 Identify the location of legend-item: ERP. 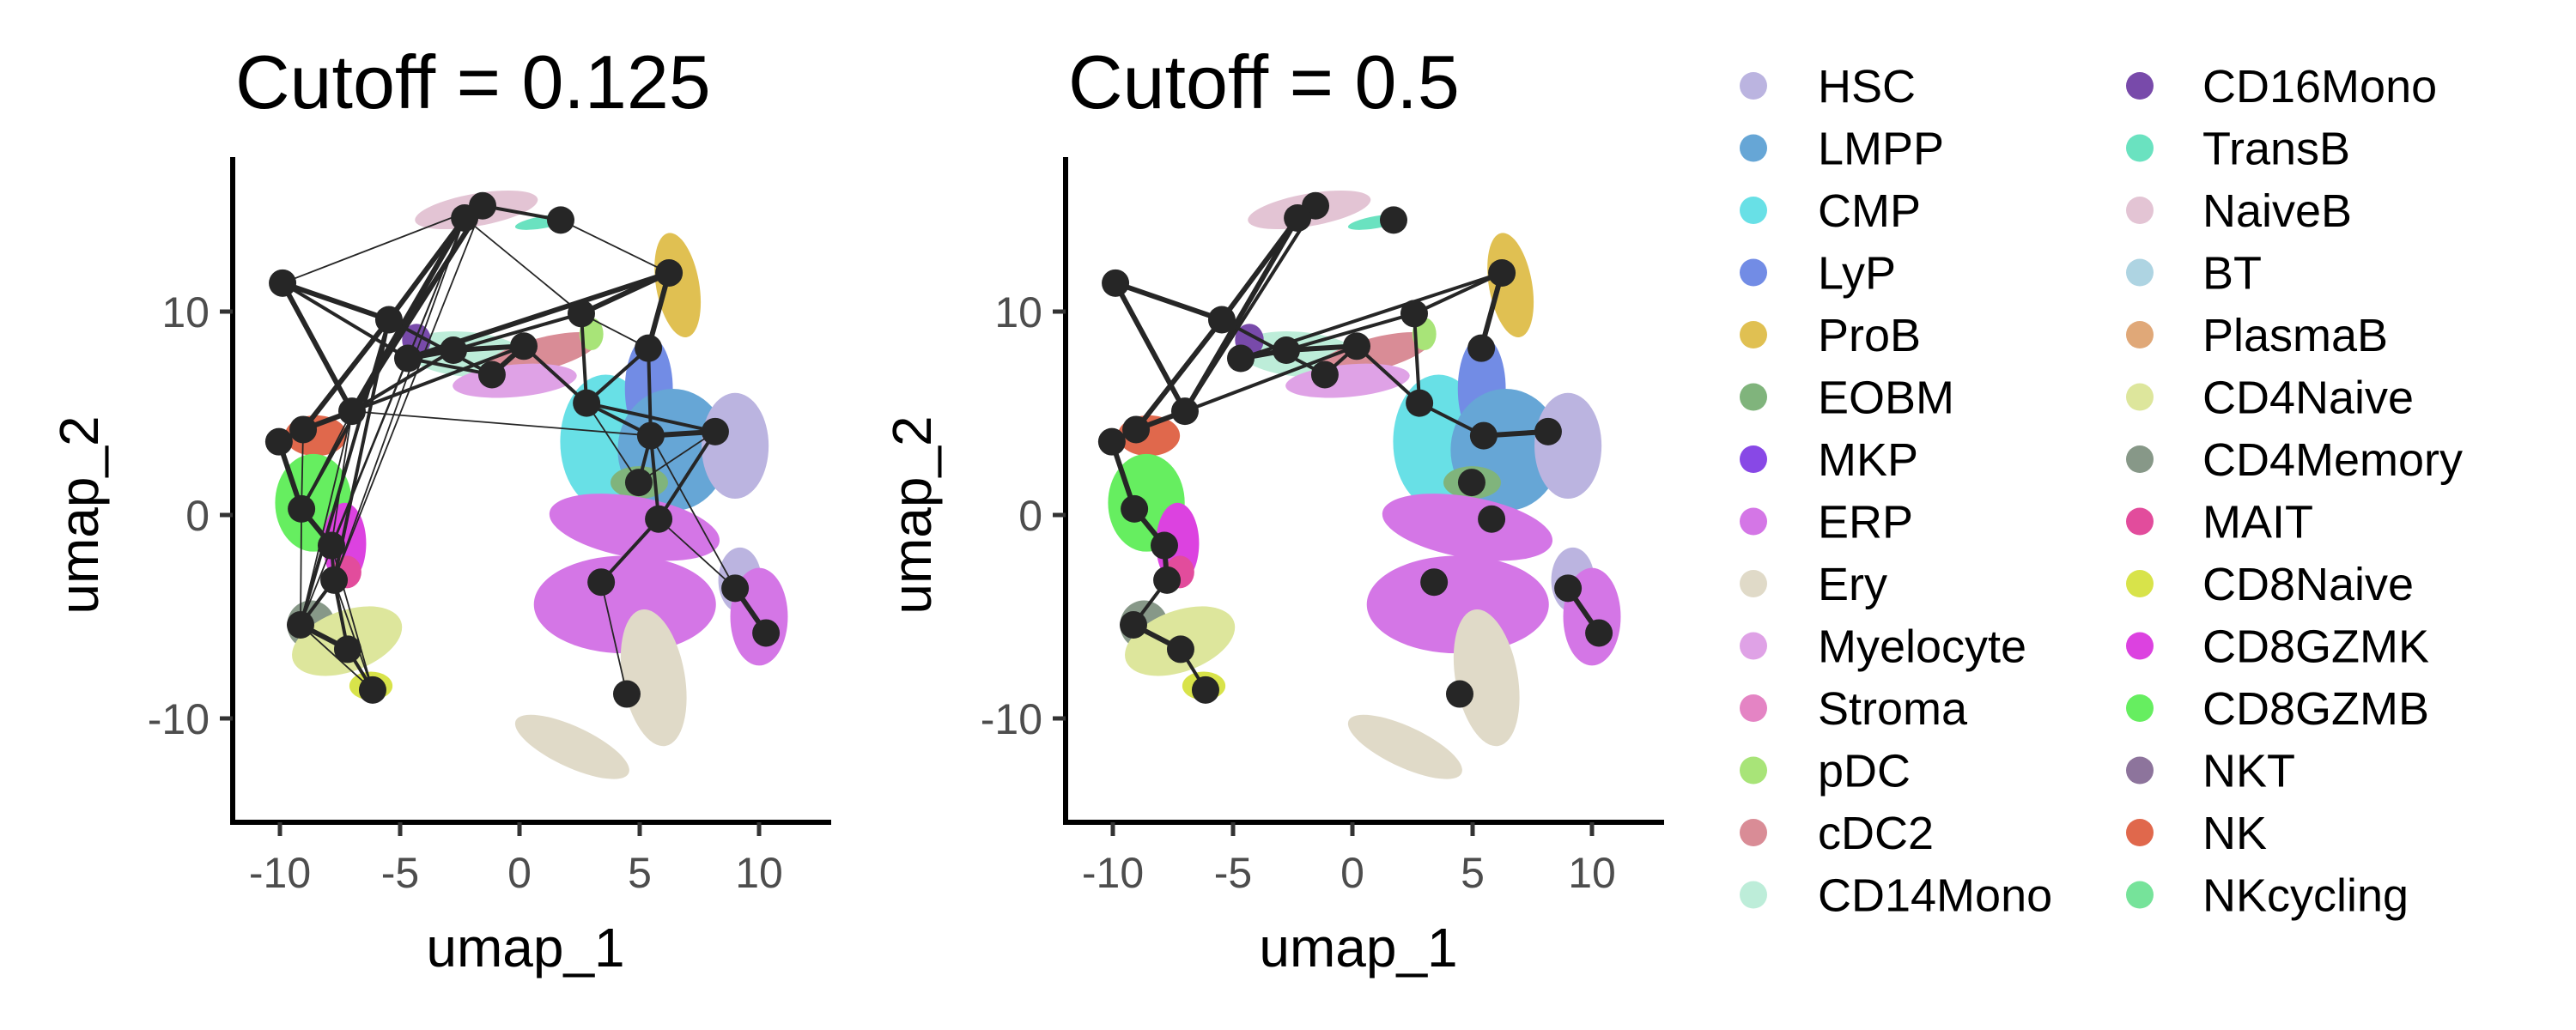
(1827, 522).